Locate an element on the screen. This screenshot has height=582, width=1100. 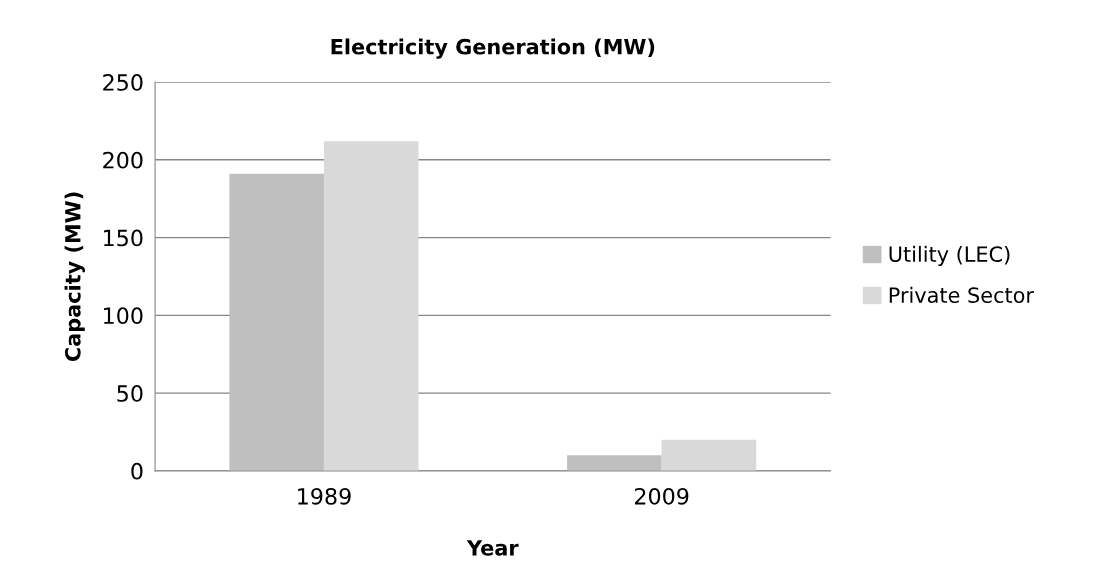
x-axis-title: Year is located at coordinates (492, 548).